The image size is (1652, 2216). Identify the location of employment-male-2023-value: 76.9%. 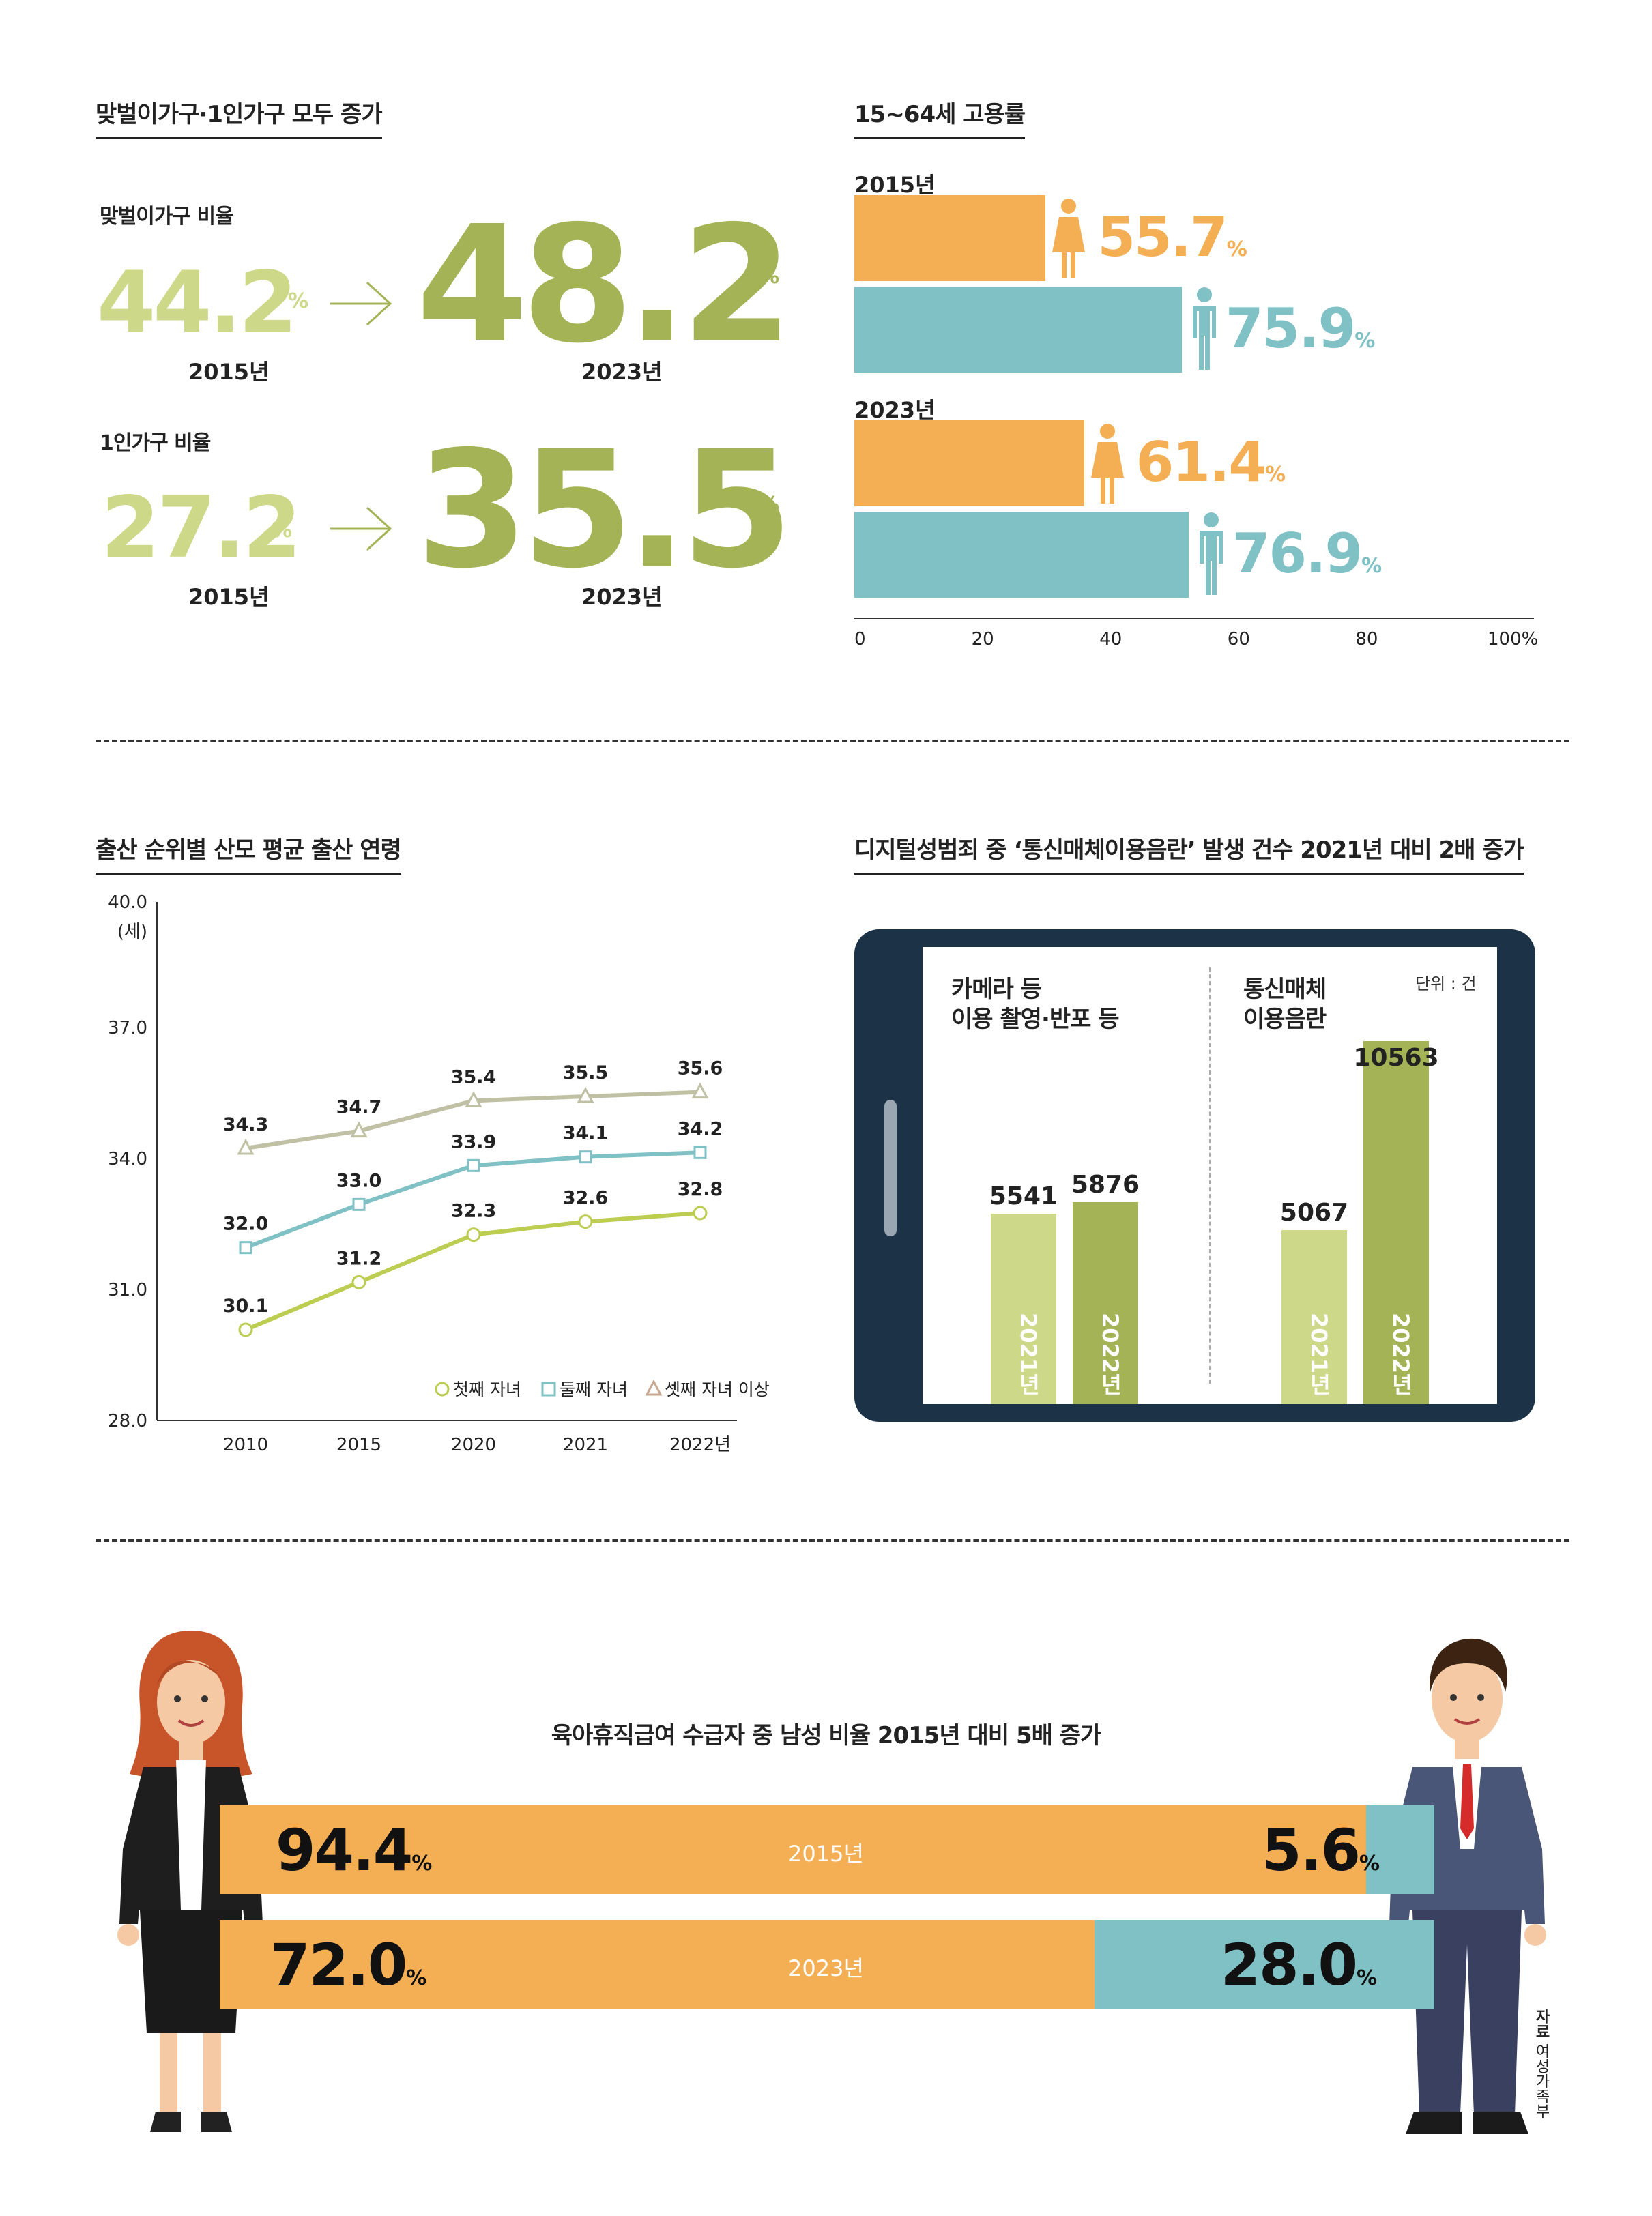
(1307, 553).